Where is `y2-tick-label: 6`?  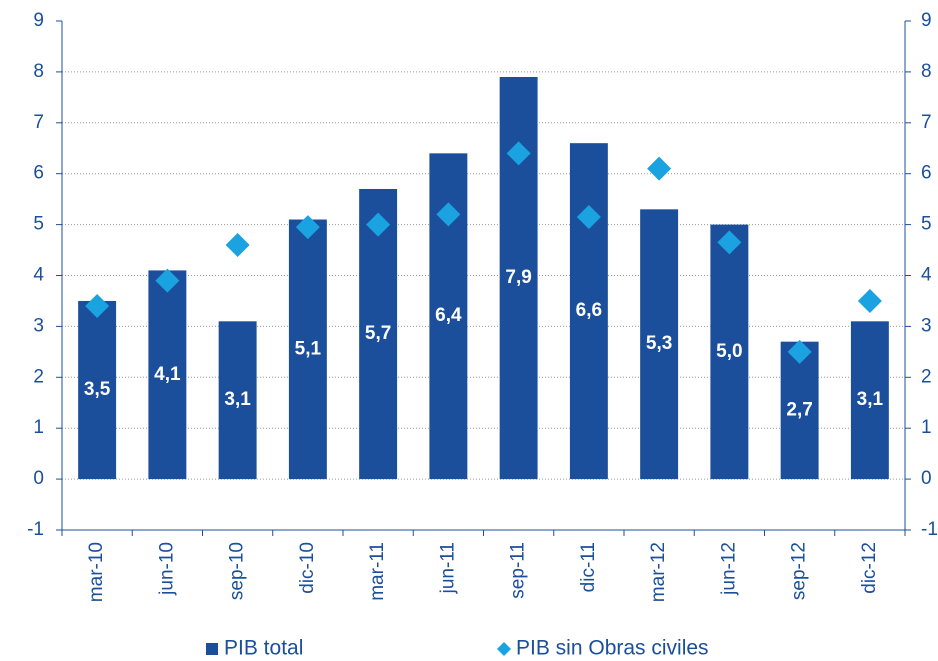 y2-tick-label: 6 is located at coordinates (926, 173).